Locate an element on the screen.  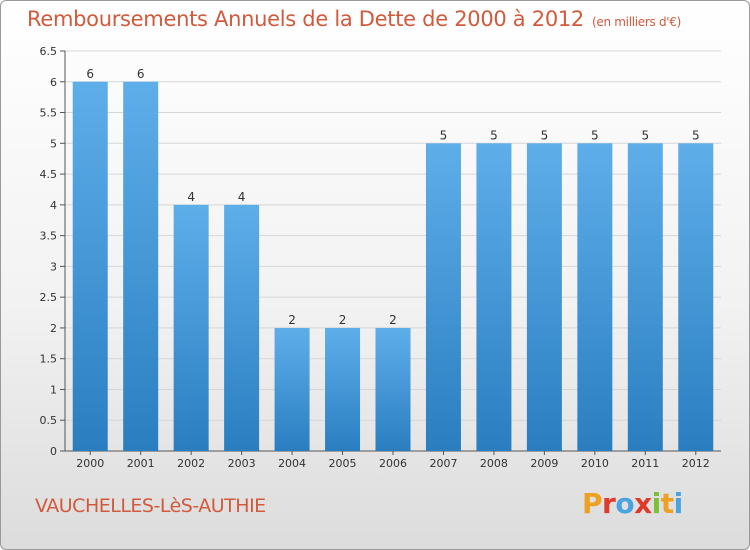
proxiti-logo: Proxiti is located at coordinates (632, 503).